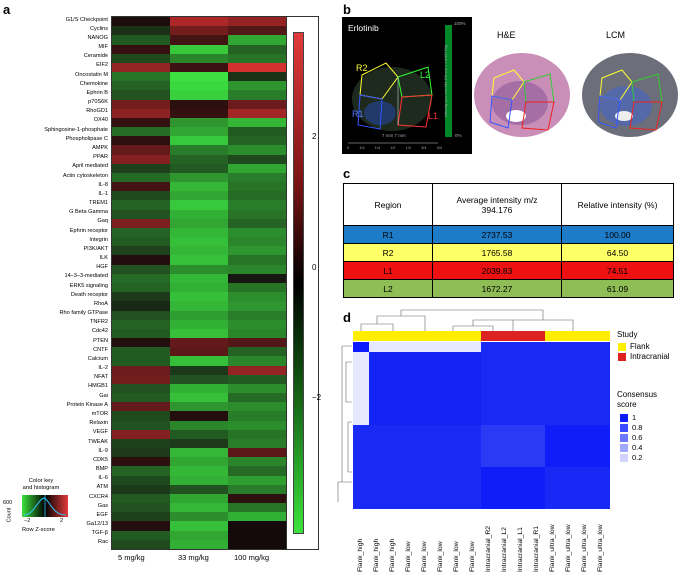 The image size is (685, 576). I want to click on consensus-x-label: Flank_low, so click(456, 556).